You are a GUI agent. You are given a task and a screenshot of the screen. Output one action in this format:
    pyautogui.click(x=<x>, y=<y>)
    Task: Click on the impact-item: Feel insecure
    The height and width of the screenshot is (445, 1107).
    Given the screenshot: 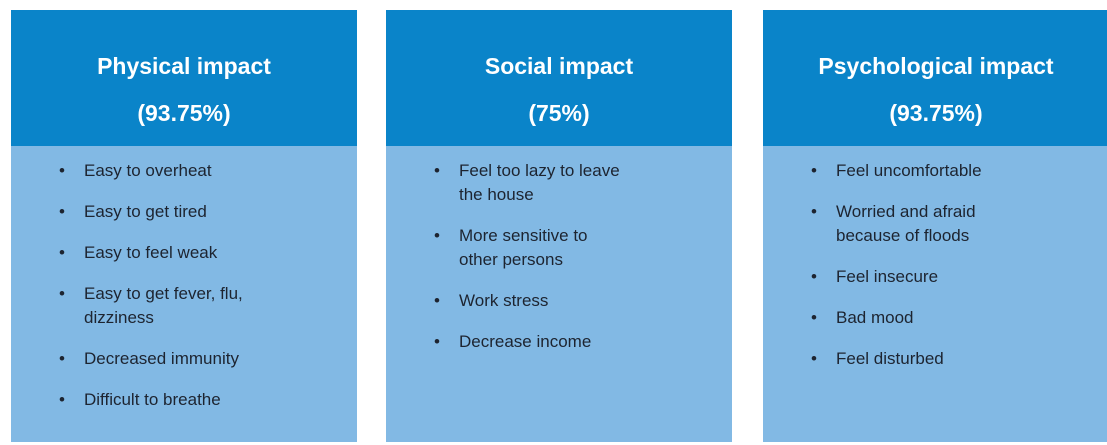 What is the action you would take?
    pyautogui.click(x=959, y=277)
    